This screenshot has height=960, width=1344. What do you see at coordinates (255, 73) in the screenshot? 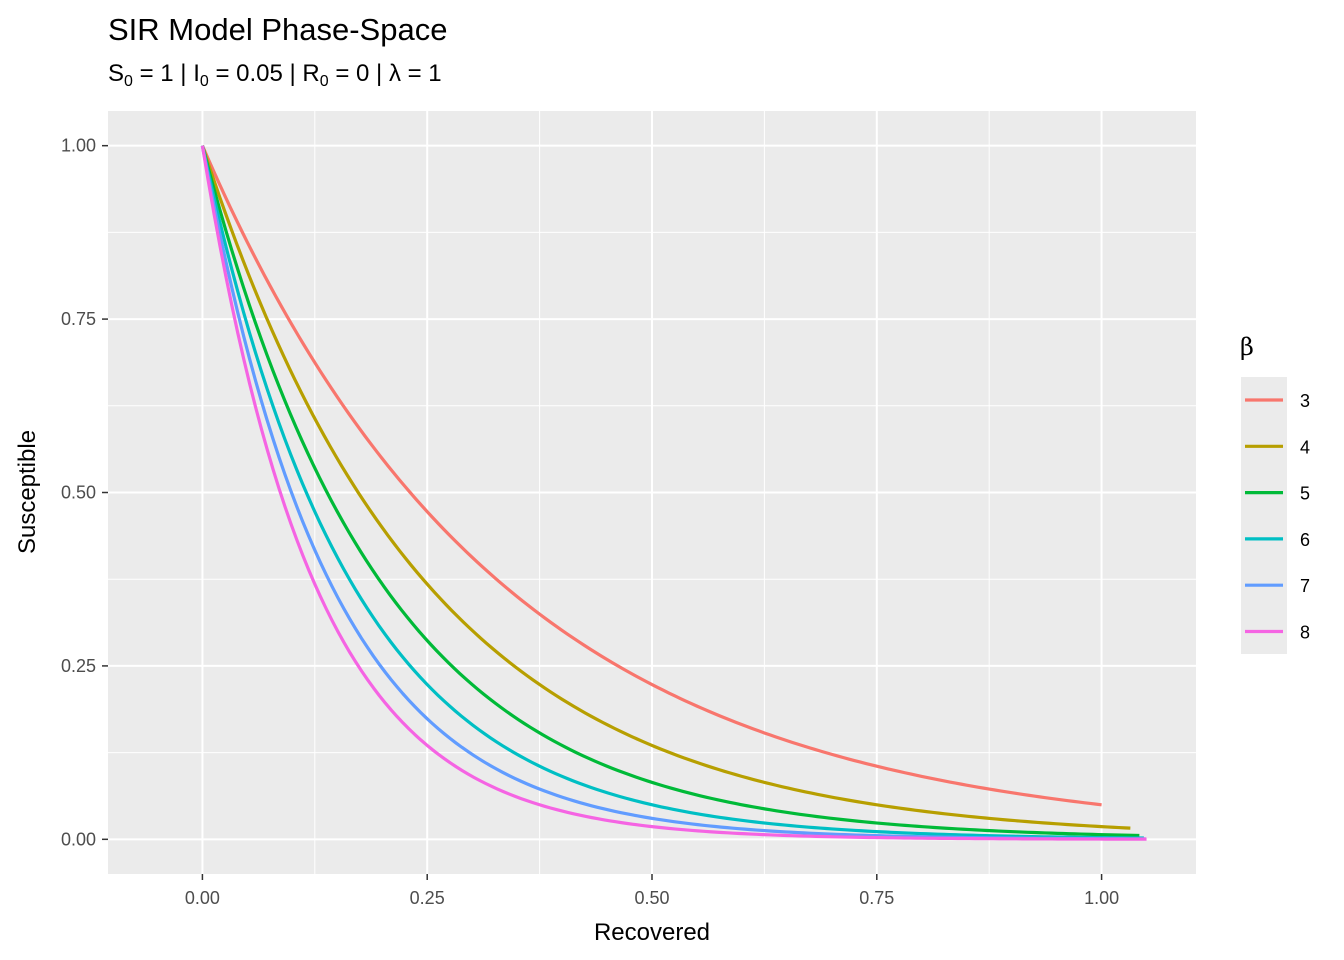
I see `subtitle-i-value: = 0.05 |` at bounding box center [255, 73].